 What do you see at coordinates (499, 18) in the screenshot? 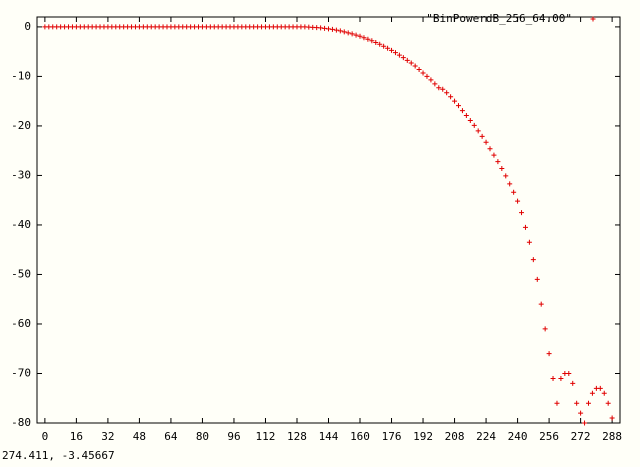
I see `legend-label: "BinPowerdB_256_64.00"` at bounding box center [499, 18].